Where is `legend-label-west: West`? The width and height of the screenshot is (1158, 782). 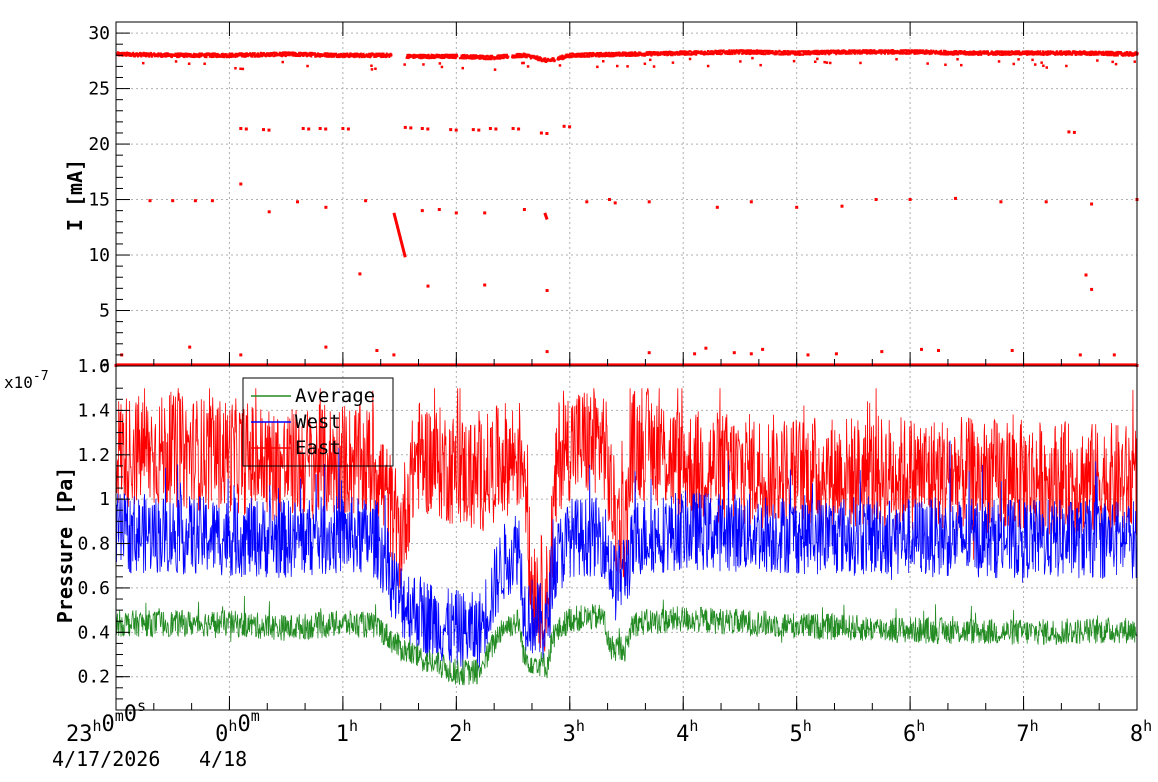 legend-label-west: West is located at coordinates (318, 422).